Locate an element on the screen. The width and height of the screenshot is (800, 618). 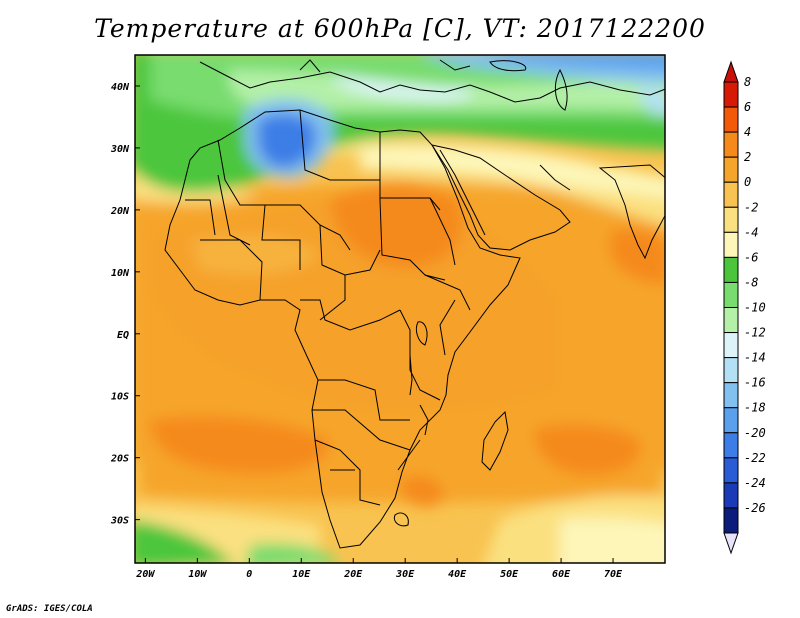
y-tick-label: 10S is located at coordinates (120, 397).